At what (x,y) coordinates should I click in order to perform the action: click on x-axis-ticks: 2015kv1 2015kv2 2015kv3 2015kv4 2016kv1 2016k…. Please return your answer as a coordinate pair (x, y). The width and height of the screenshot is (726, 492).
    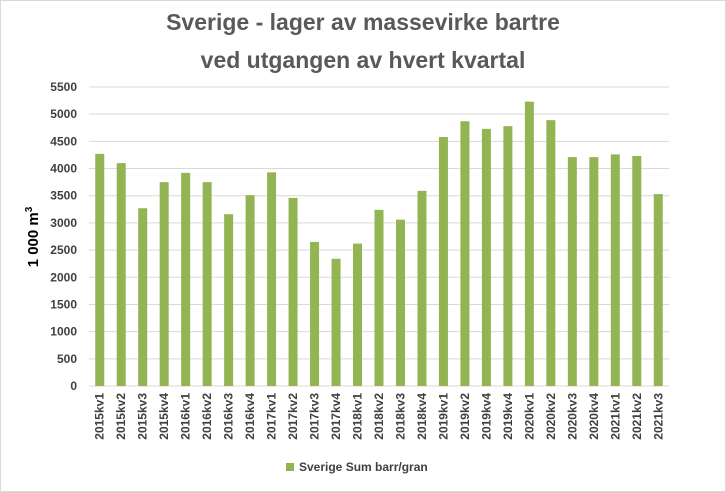
    Looking at the image, I should click on (379, 416).